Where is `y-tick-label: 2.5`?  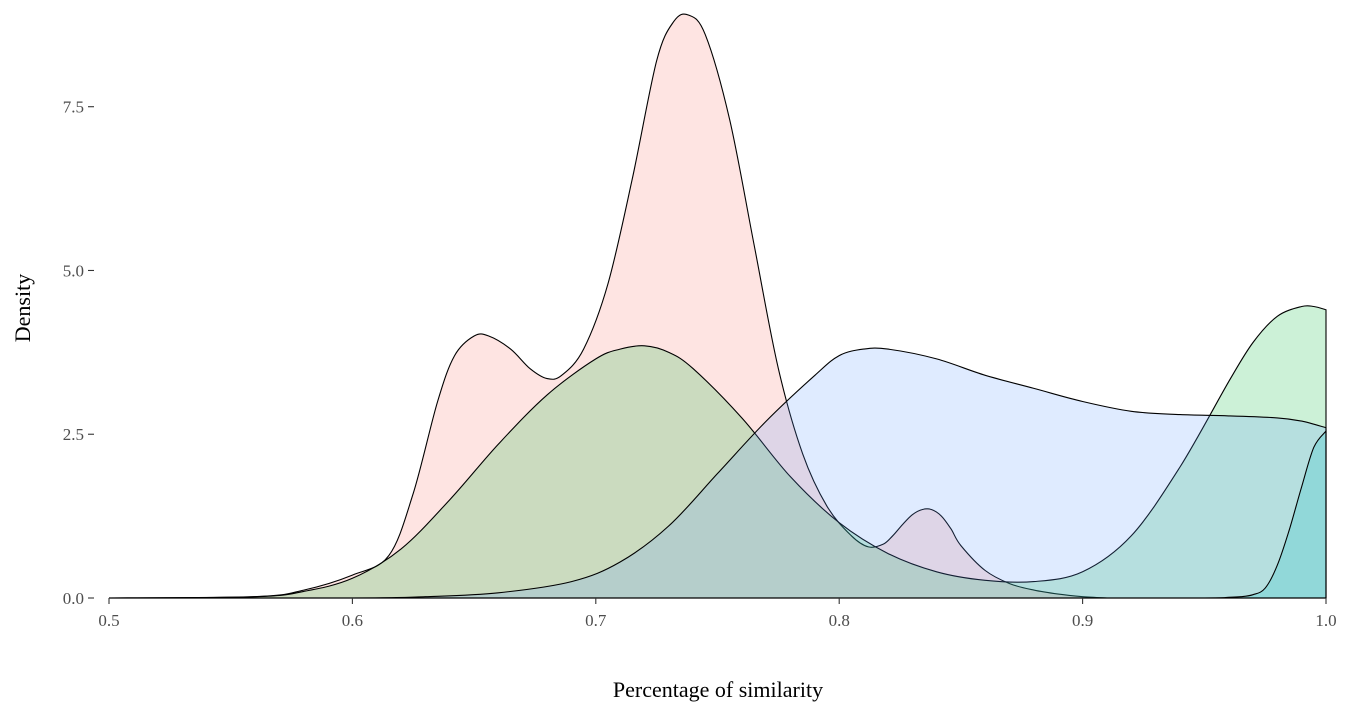
y-tick-label: 2.5 is located at coordinates (73, 434).